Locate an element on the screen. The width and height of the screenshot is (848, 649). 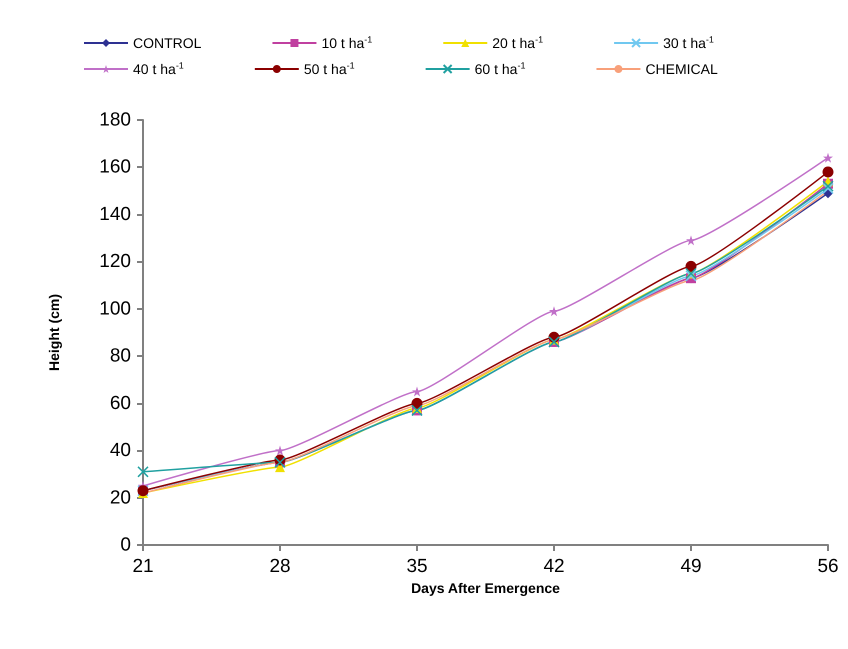
y-tick-label: 160 is located at coordinates (115, 167).